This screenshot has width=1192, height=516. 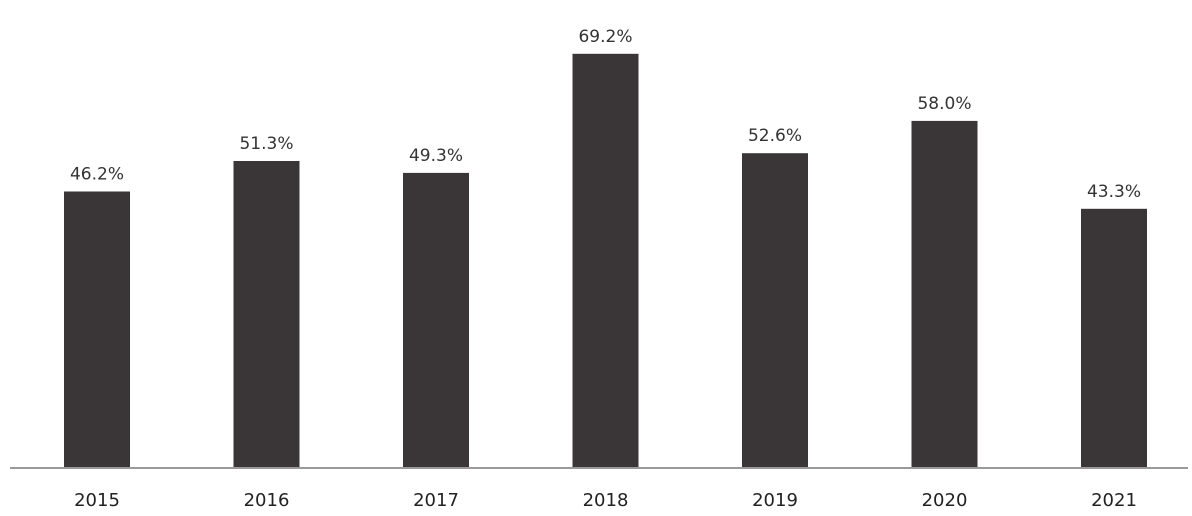 I want to click on data-label-2017: 49.3%, so click(x=436, y=156).